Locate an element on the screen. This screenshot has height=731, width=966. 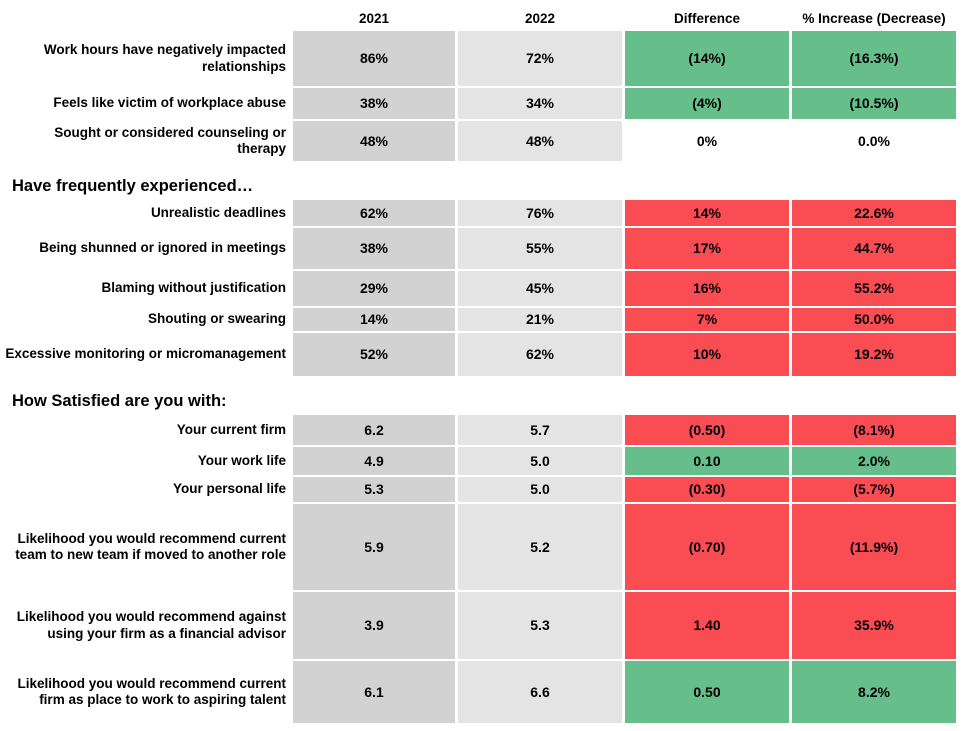
table-row: Shouting or swearing 14% 21% 7% 50.0% is located at coordinates (483, 319).